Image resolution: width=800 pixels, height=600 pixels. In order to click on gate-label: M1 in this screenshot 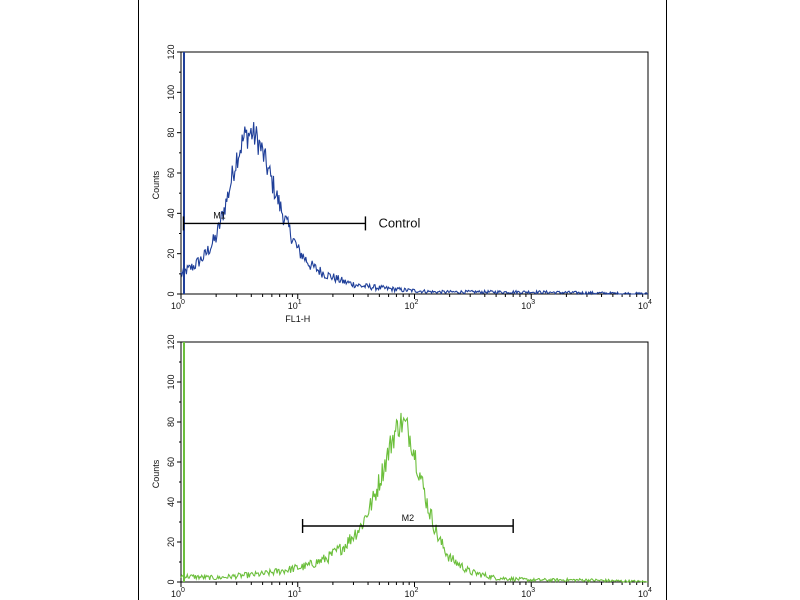, I will do `click(219, 215)`.